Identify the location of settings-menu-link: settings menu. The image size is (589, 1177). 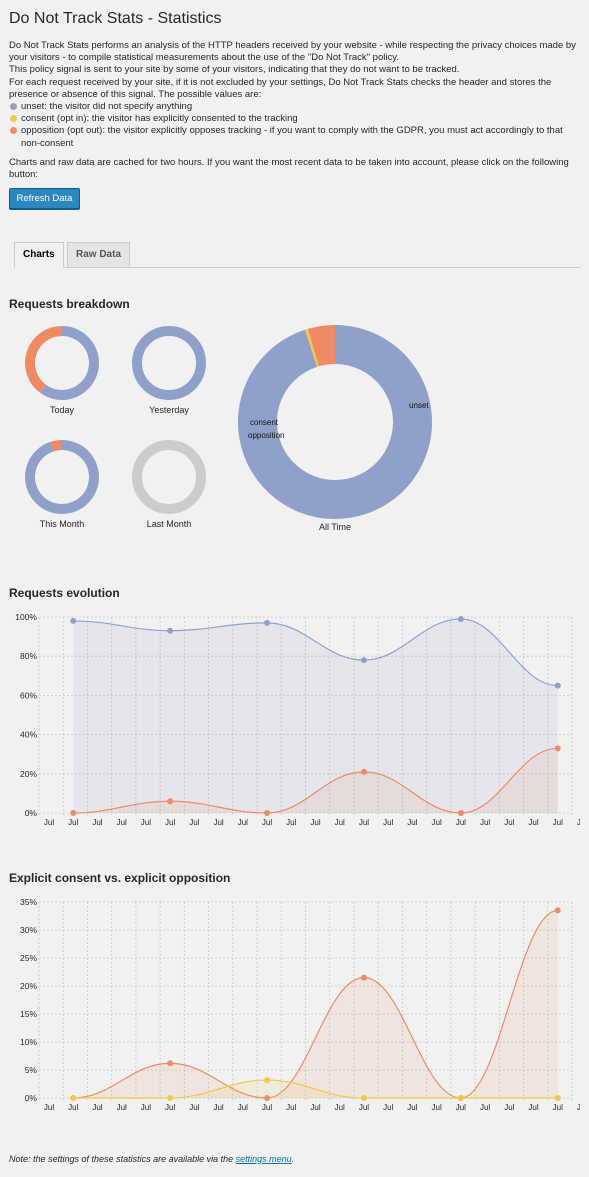
(263, 1159).